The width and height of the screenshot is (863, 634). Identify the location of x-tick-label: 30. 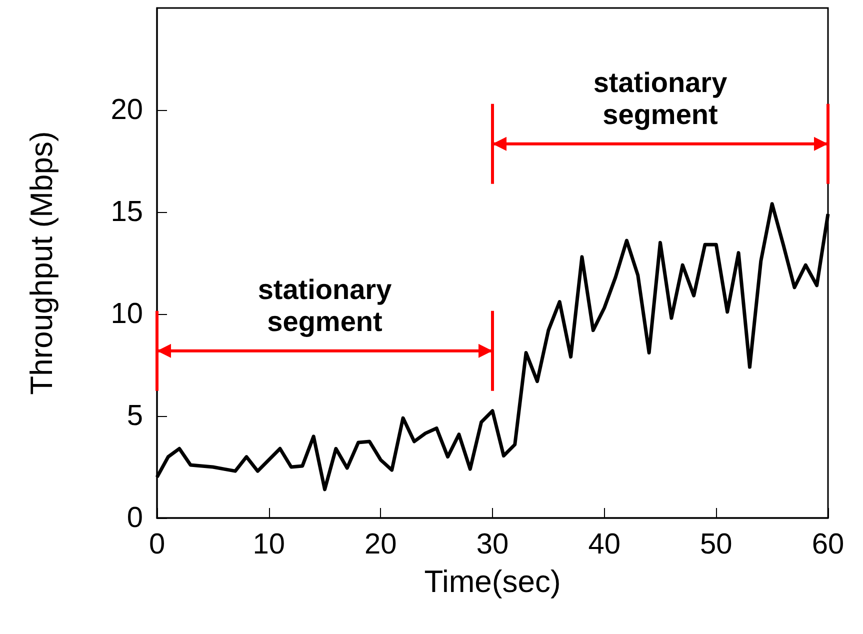
(492, 544).